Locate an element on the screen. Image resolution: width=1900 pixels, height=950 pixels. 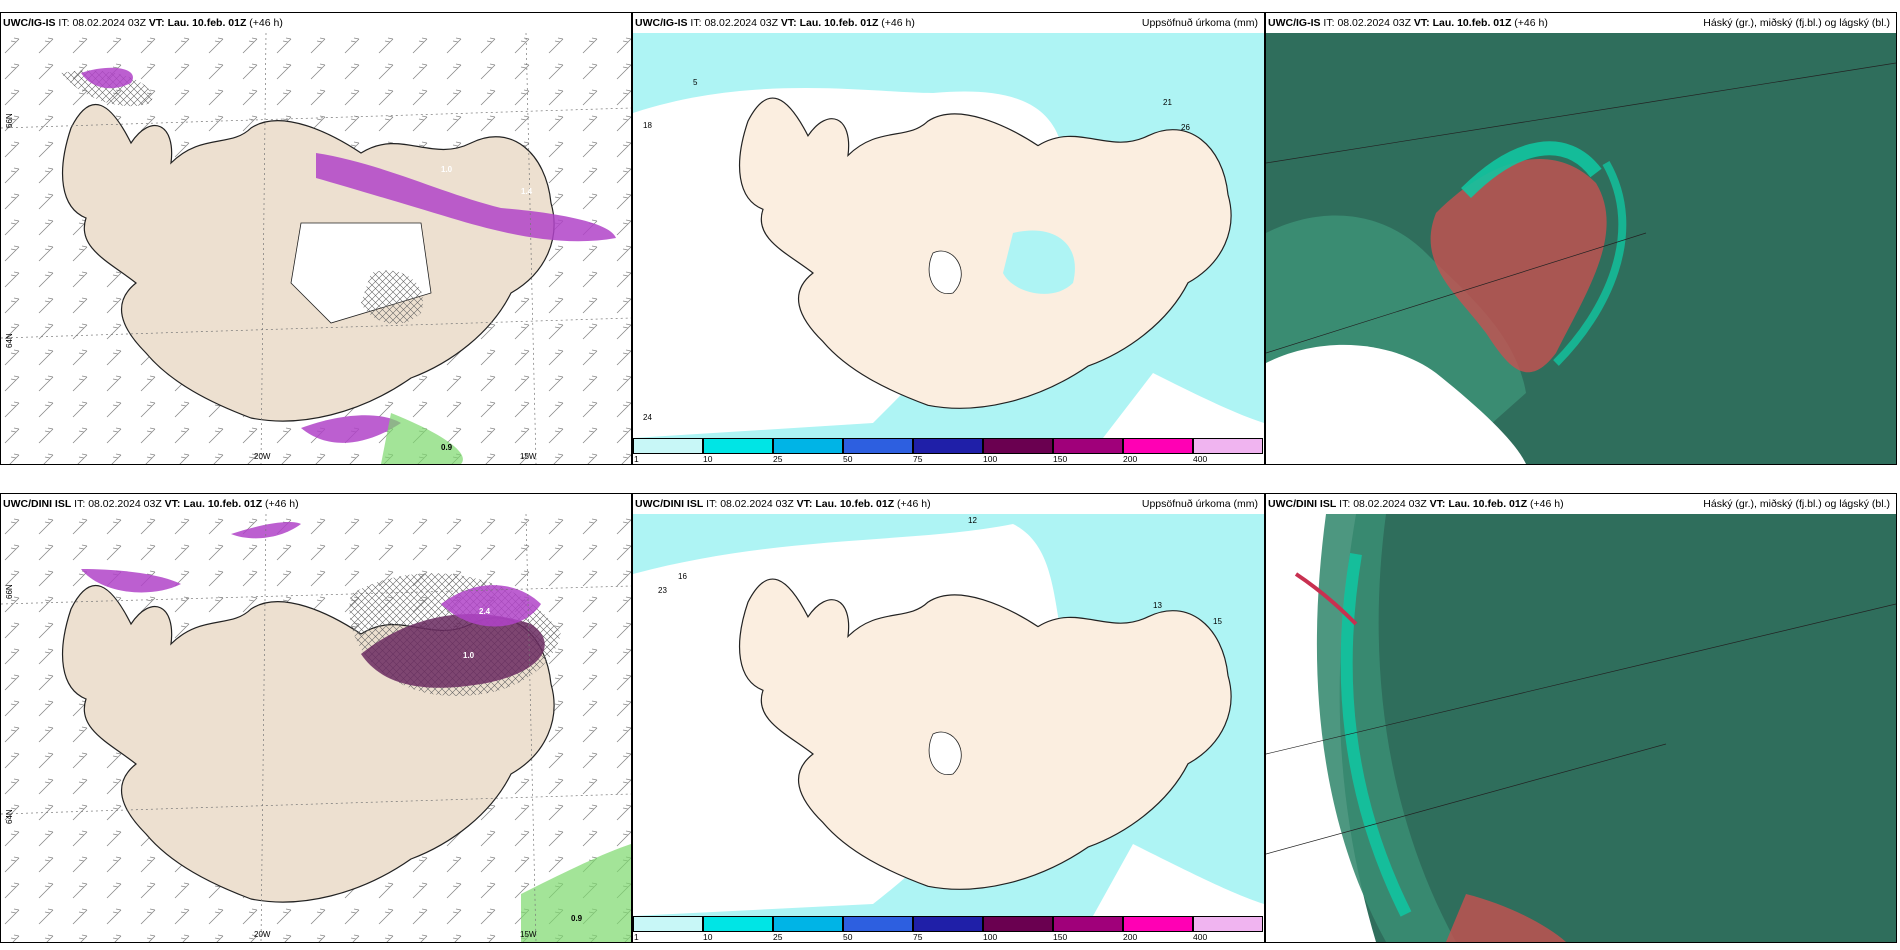
precip-colorbar: 1 10 25 50 75 100 150 200 400 is located at coordinates (948, 929).